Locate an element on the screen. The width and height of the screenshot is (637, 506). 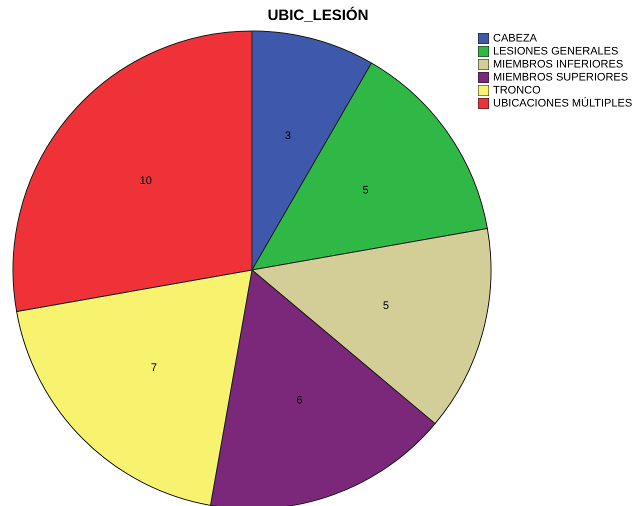
data-label: 3 is located at coordinates (287, 136).